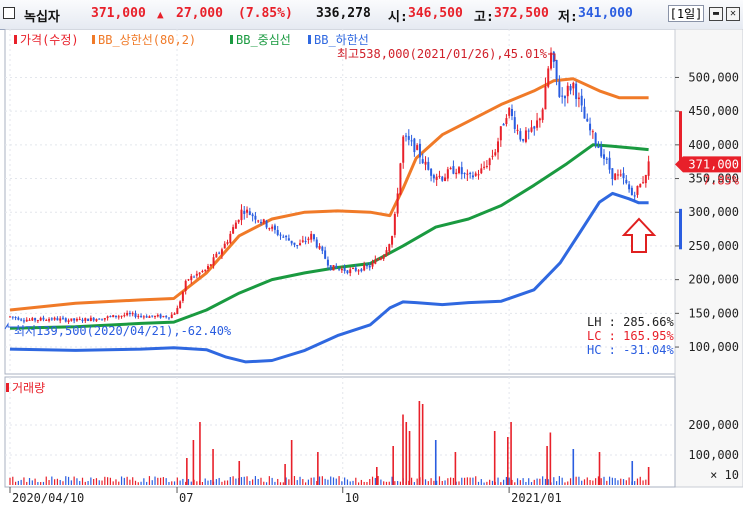  Describe the element at coordinates (686, 13) in the screenshot. I see `period-selector: [1일]` at that location.